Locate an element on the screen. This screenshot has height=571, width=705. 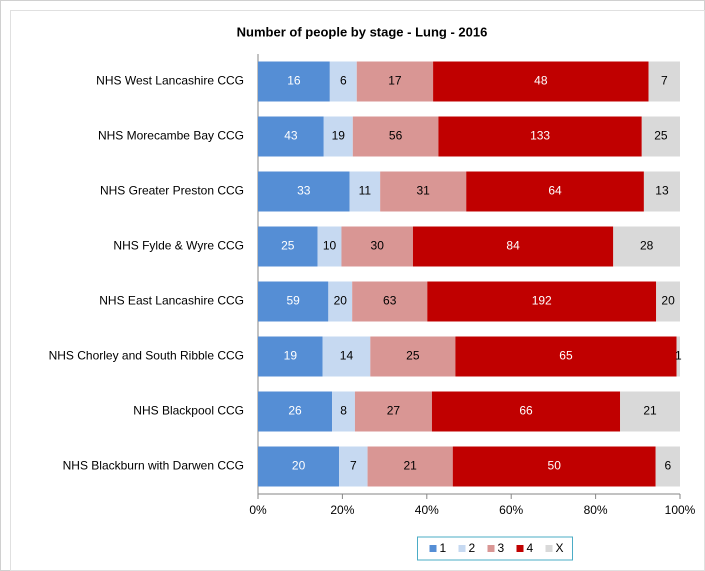
legend-box is located at coordinates (495, 548).